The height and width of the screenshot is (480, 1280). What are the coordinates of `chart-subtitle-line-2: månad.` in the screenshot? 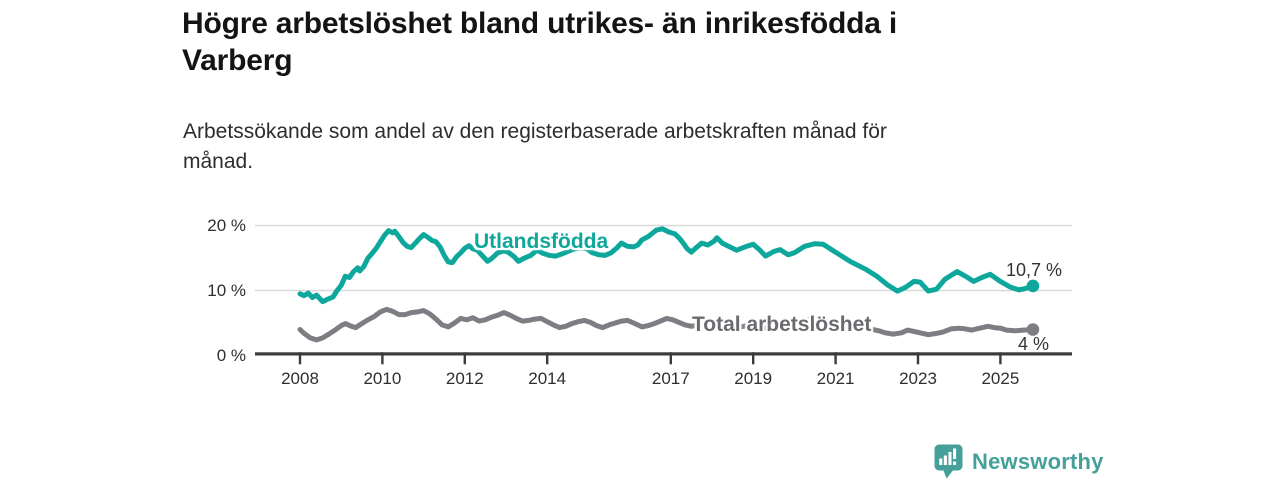 It's located at (218, 161).